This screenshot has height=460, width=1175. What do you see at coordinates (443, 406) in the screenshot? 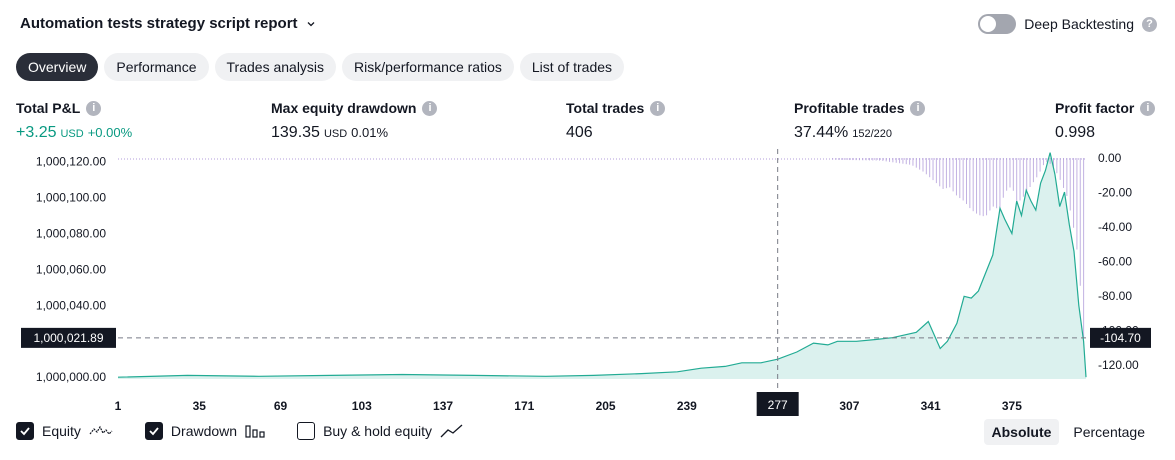
I see `x-tick-label: 137` at bounding box center [443, 406].